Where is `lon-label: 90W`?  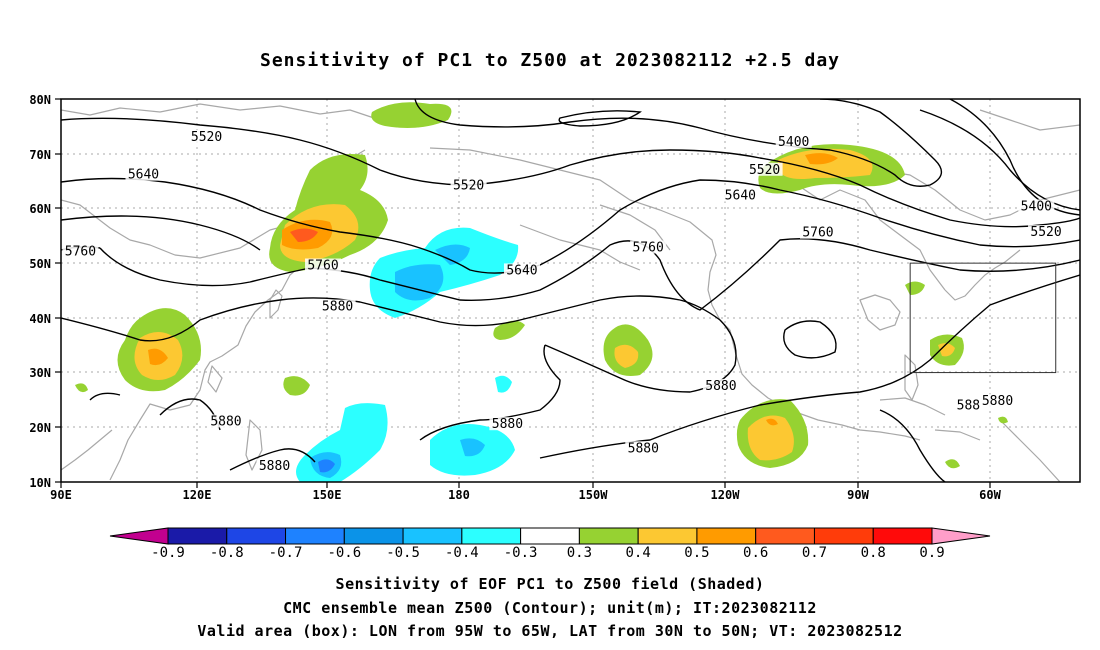 lon-label: 90W is located at coordinates (858, 495).